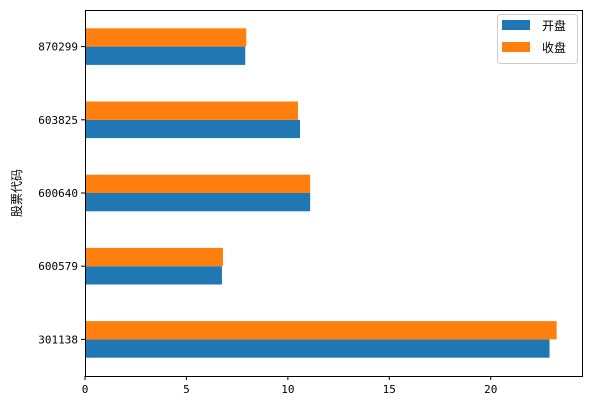 This screenshot has width=591, height=412. I want to click on x-tick-label: 5, so click(186, 389).